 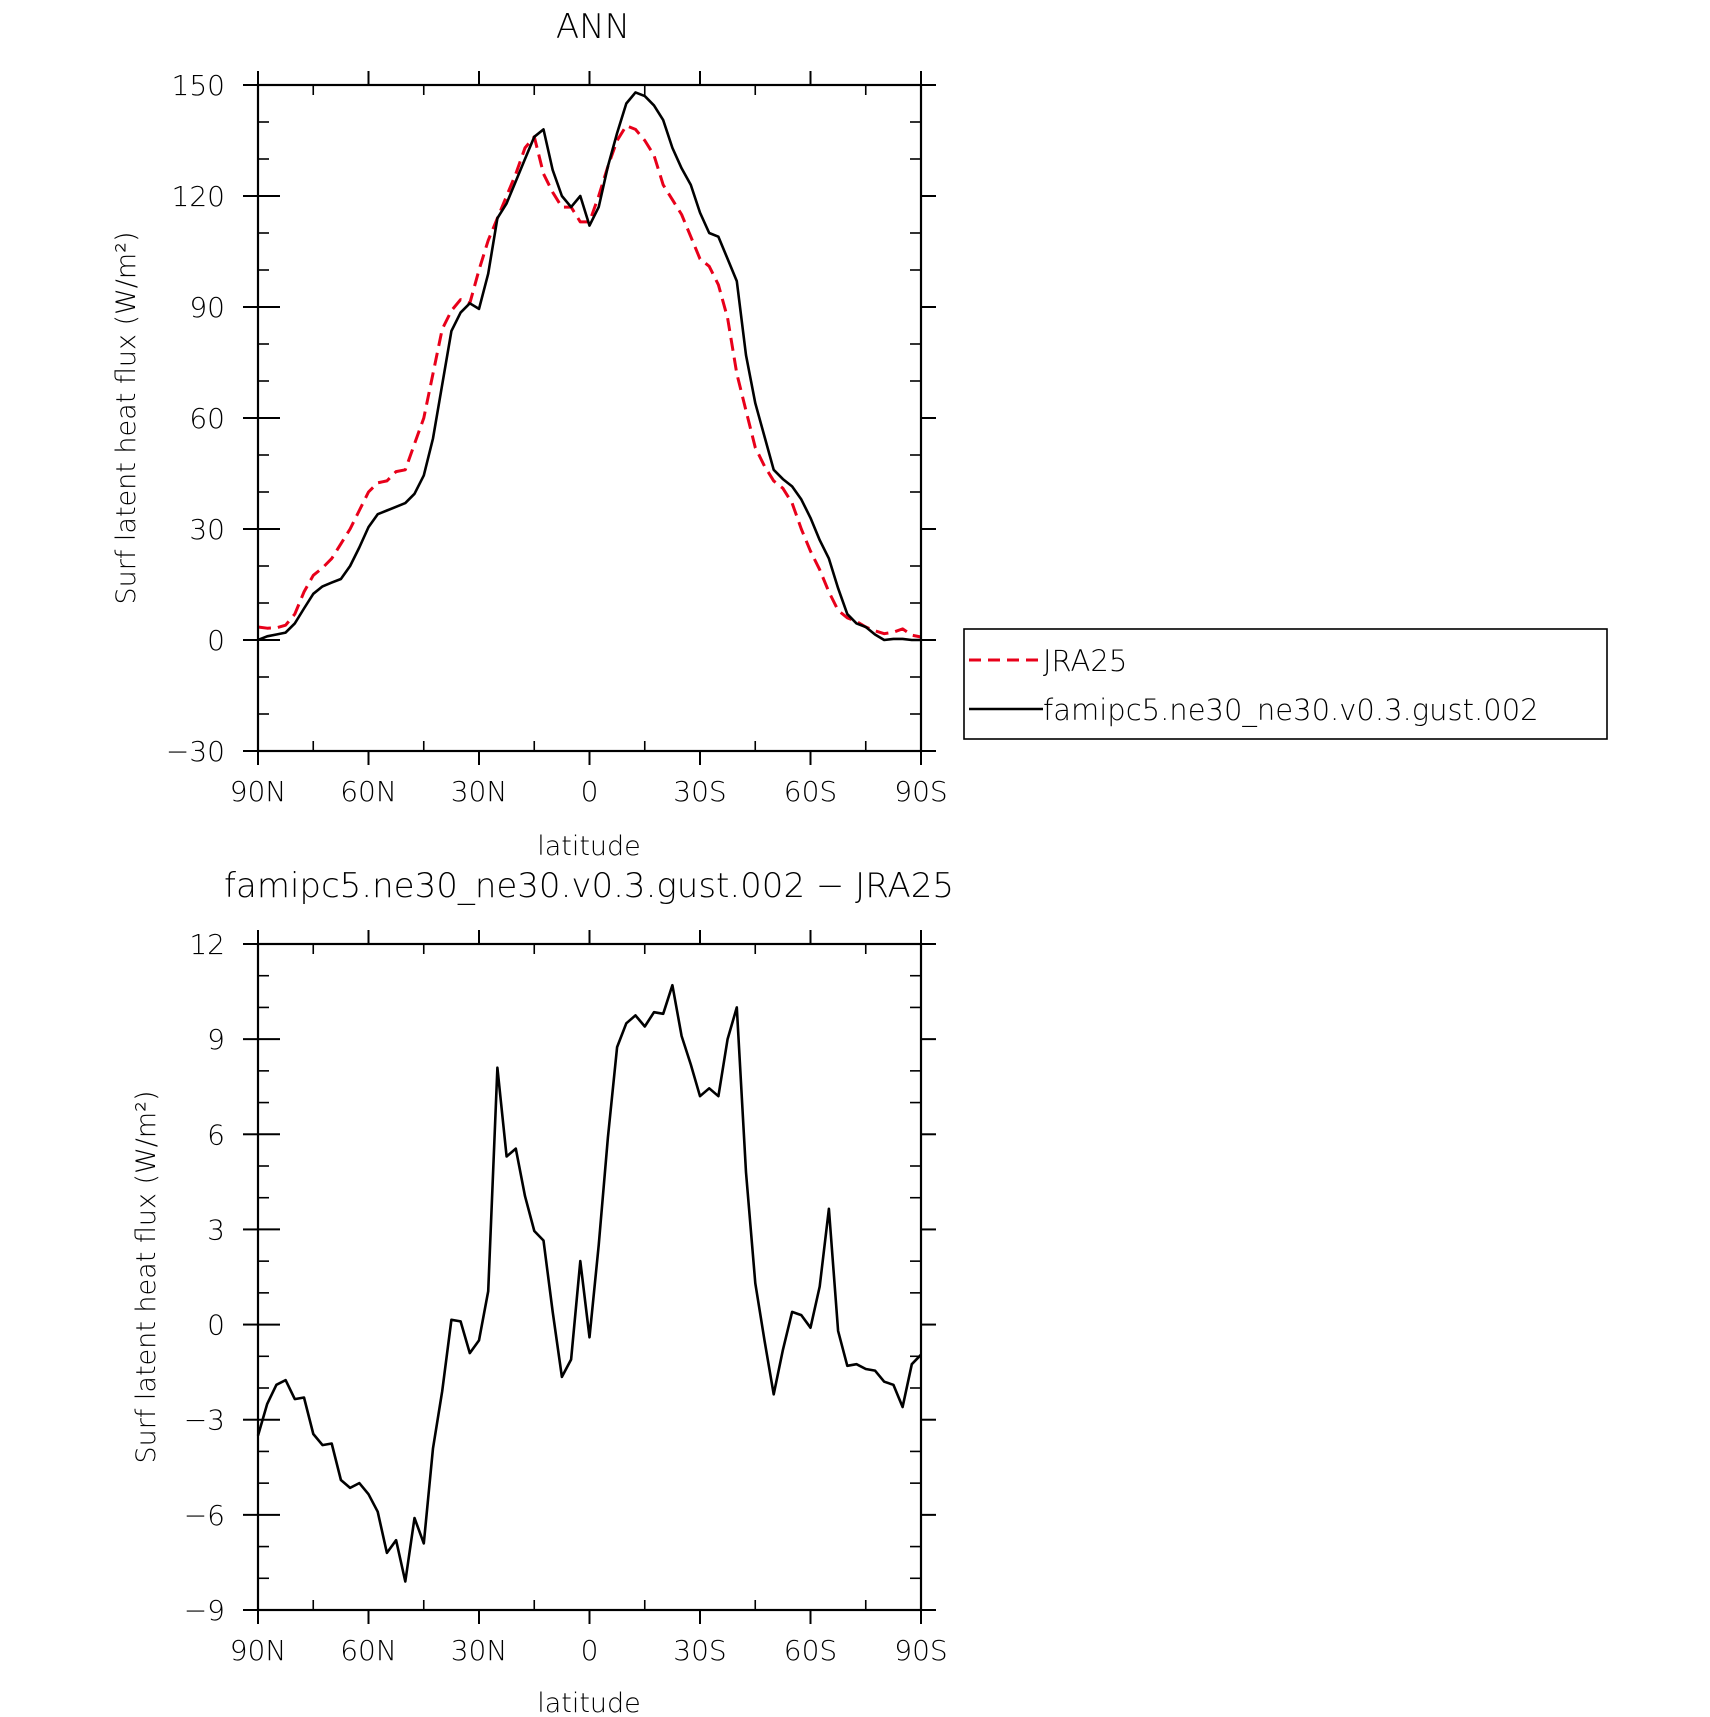 What do you see at coordinates (589, 1702) in the screenshot?
I see `bottom-x-axis-label: latitude` at bounding box center [589, 1702].